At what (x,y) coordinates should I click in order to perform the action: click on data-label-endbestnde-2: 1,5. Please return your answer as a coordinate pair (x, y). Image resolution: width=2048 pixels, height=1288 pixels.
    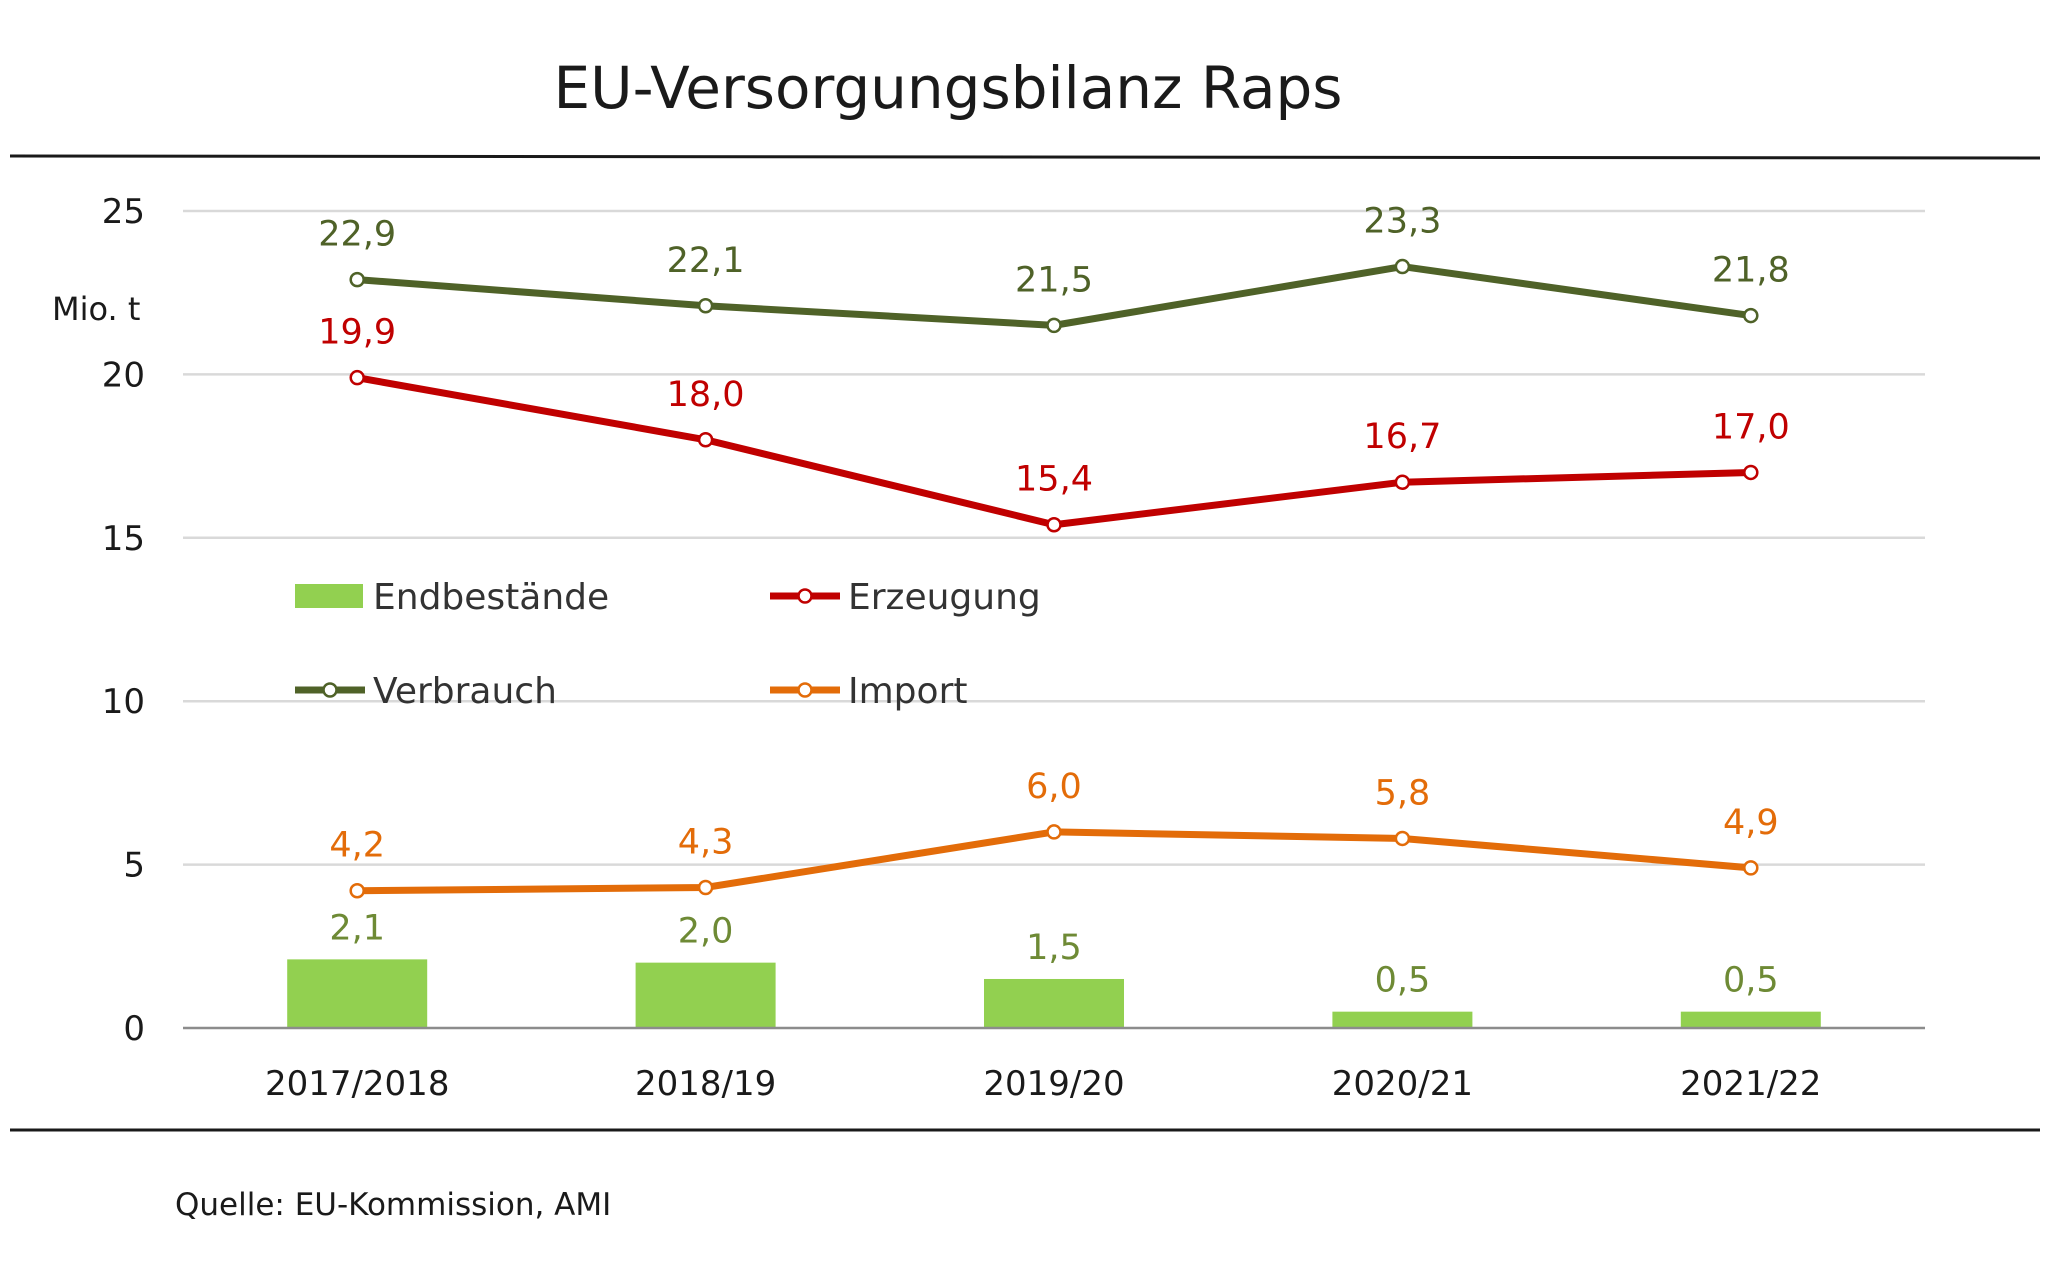
    Looking at the image, I should click on (1054, 948).